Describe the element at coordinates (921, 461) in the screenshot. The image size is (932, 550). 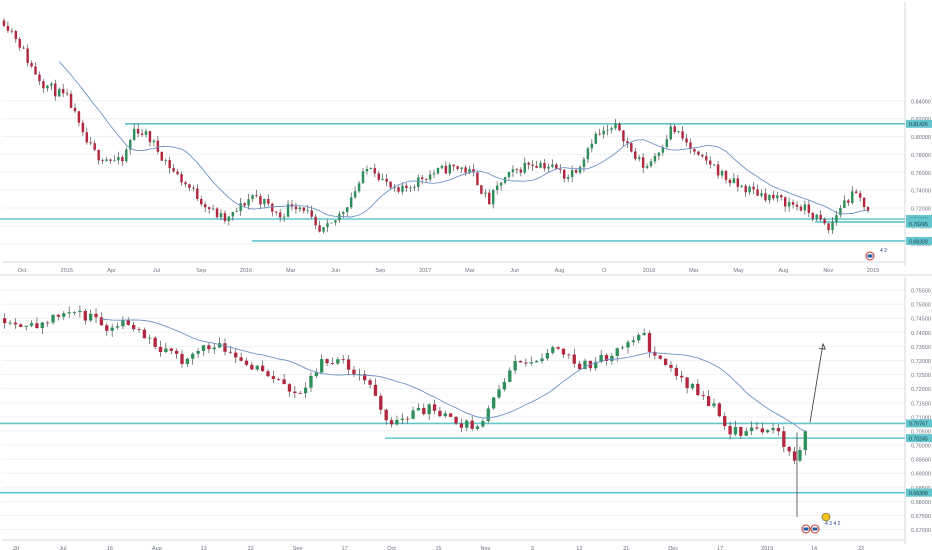
I see `y-tick-label: 0.69500` at that location.